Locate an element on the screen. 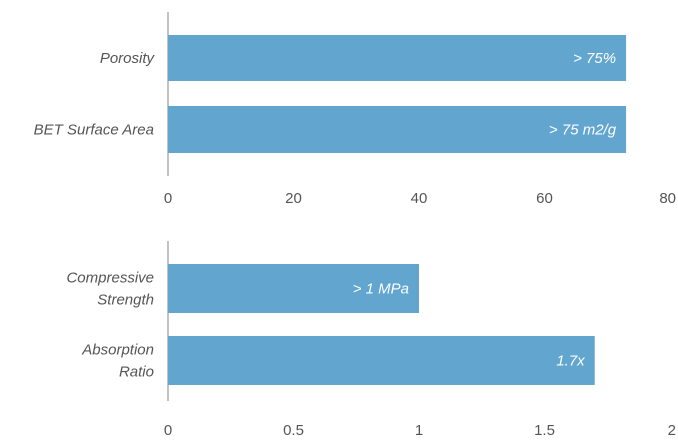 The height and width of the screenshot is (443, 678). x-tick-label: 2 is located at coordinates (672, 430).